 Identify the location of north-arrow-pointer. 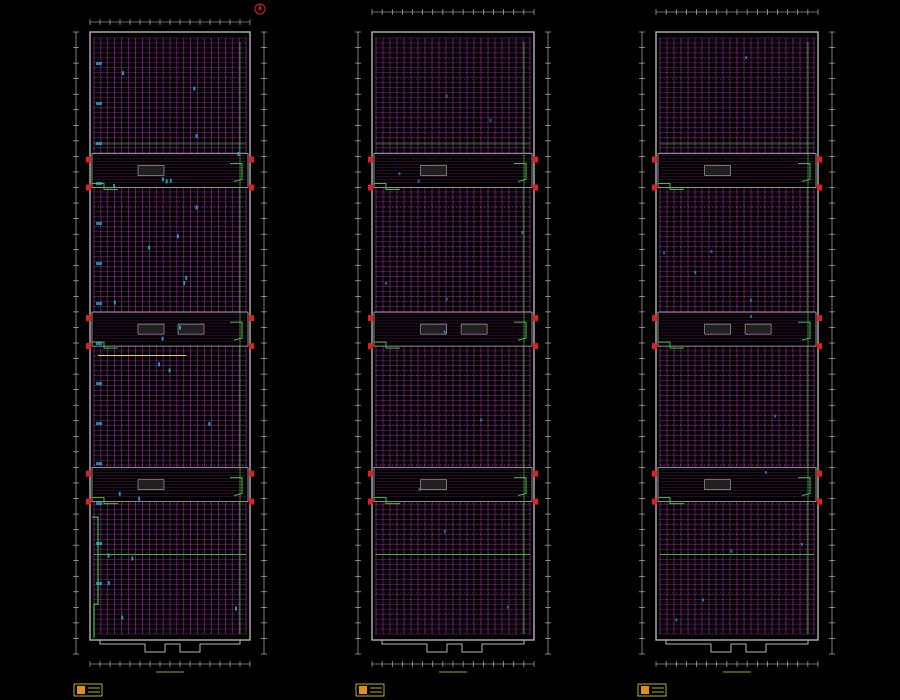
(260, 7).